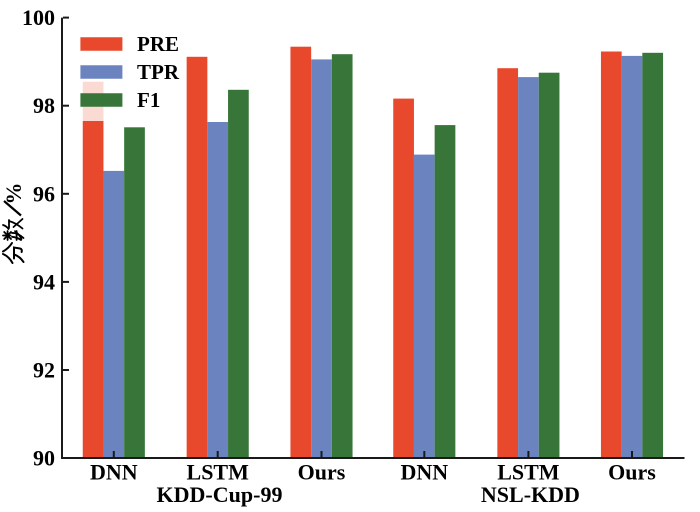 This screenshot has width=700, height=512. I want to click on svg-text: PRE, so click(158, 44).